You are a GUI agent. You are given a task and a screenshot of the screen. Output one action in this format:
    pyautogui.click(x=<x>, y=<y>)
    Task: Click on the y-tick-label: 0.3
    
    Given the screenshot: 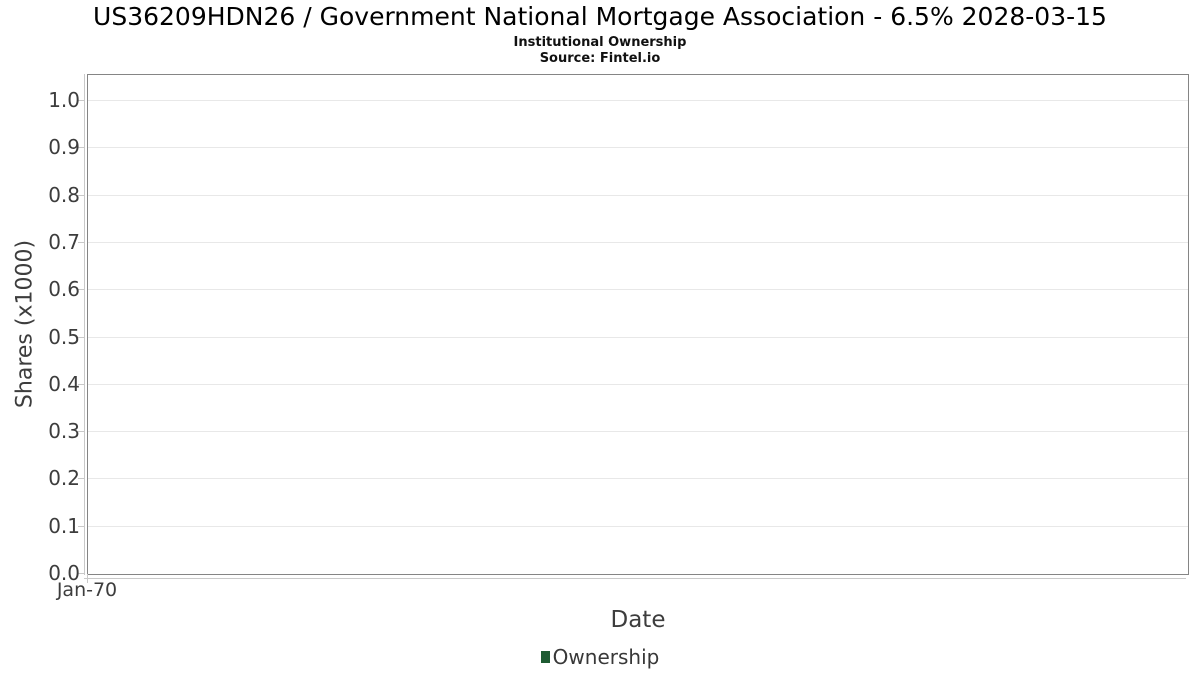 What is the action you would take?
    pyautogui.click(x=64, y=431)
    